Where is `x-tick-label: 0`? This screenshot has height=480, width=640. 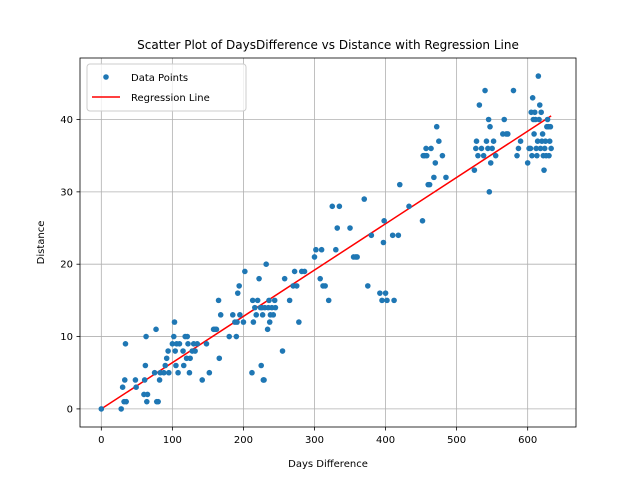
x-tick-label: 0 is located at coordinates (101, 440).